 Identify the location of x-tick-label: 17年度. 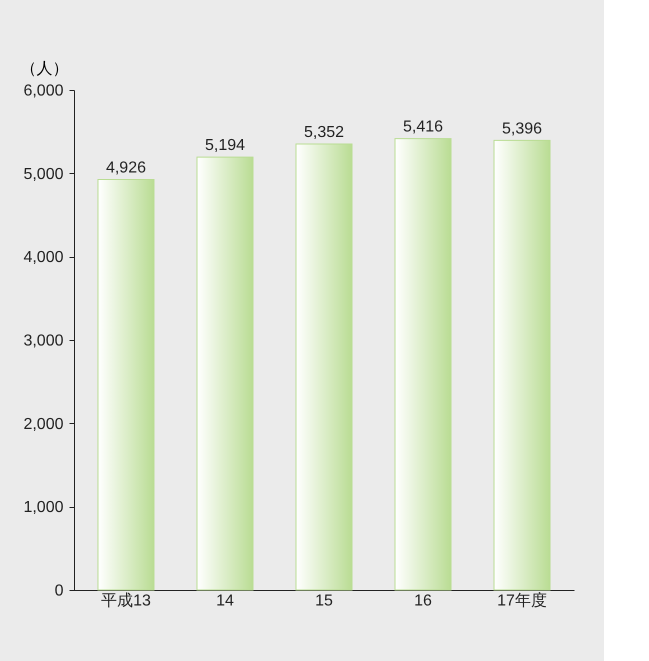
(522, 601).